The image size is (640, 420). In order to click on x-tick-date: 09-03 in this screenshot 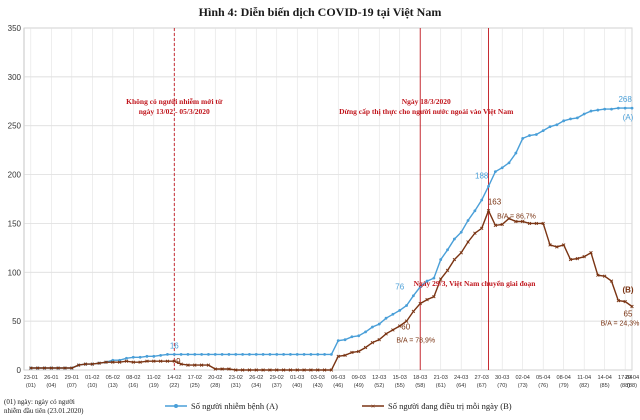, I will do `click(359, 378)`.